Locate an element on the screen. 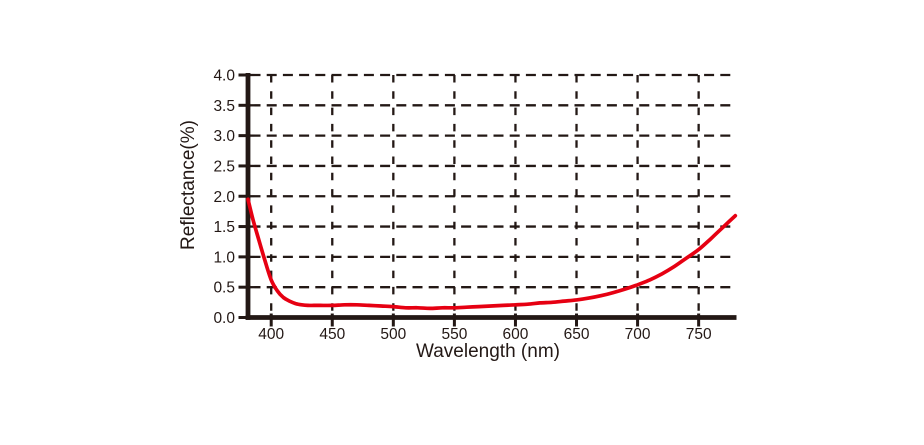 This screenshot has width=924, height=445. y-tick-label: 0.5 is located at coordinates (224, 288).